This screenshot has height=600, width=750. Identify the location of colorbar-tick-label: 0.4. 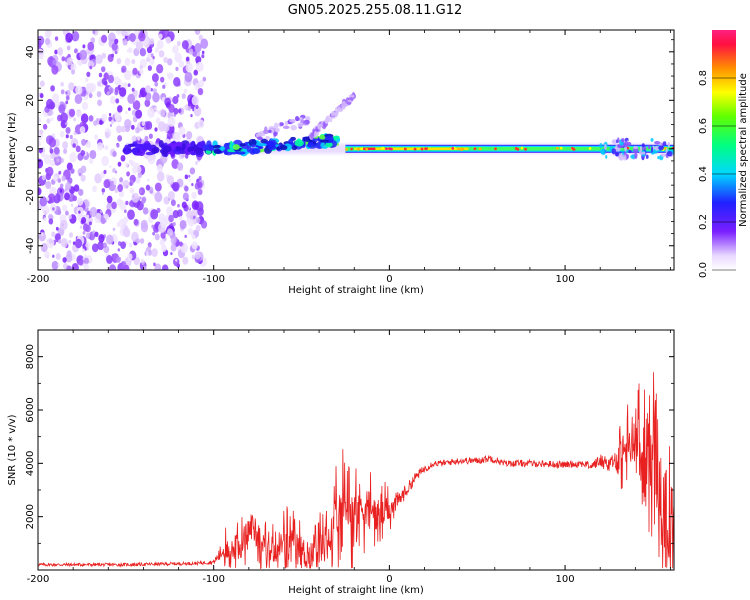
(703, 174).